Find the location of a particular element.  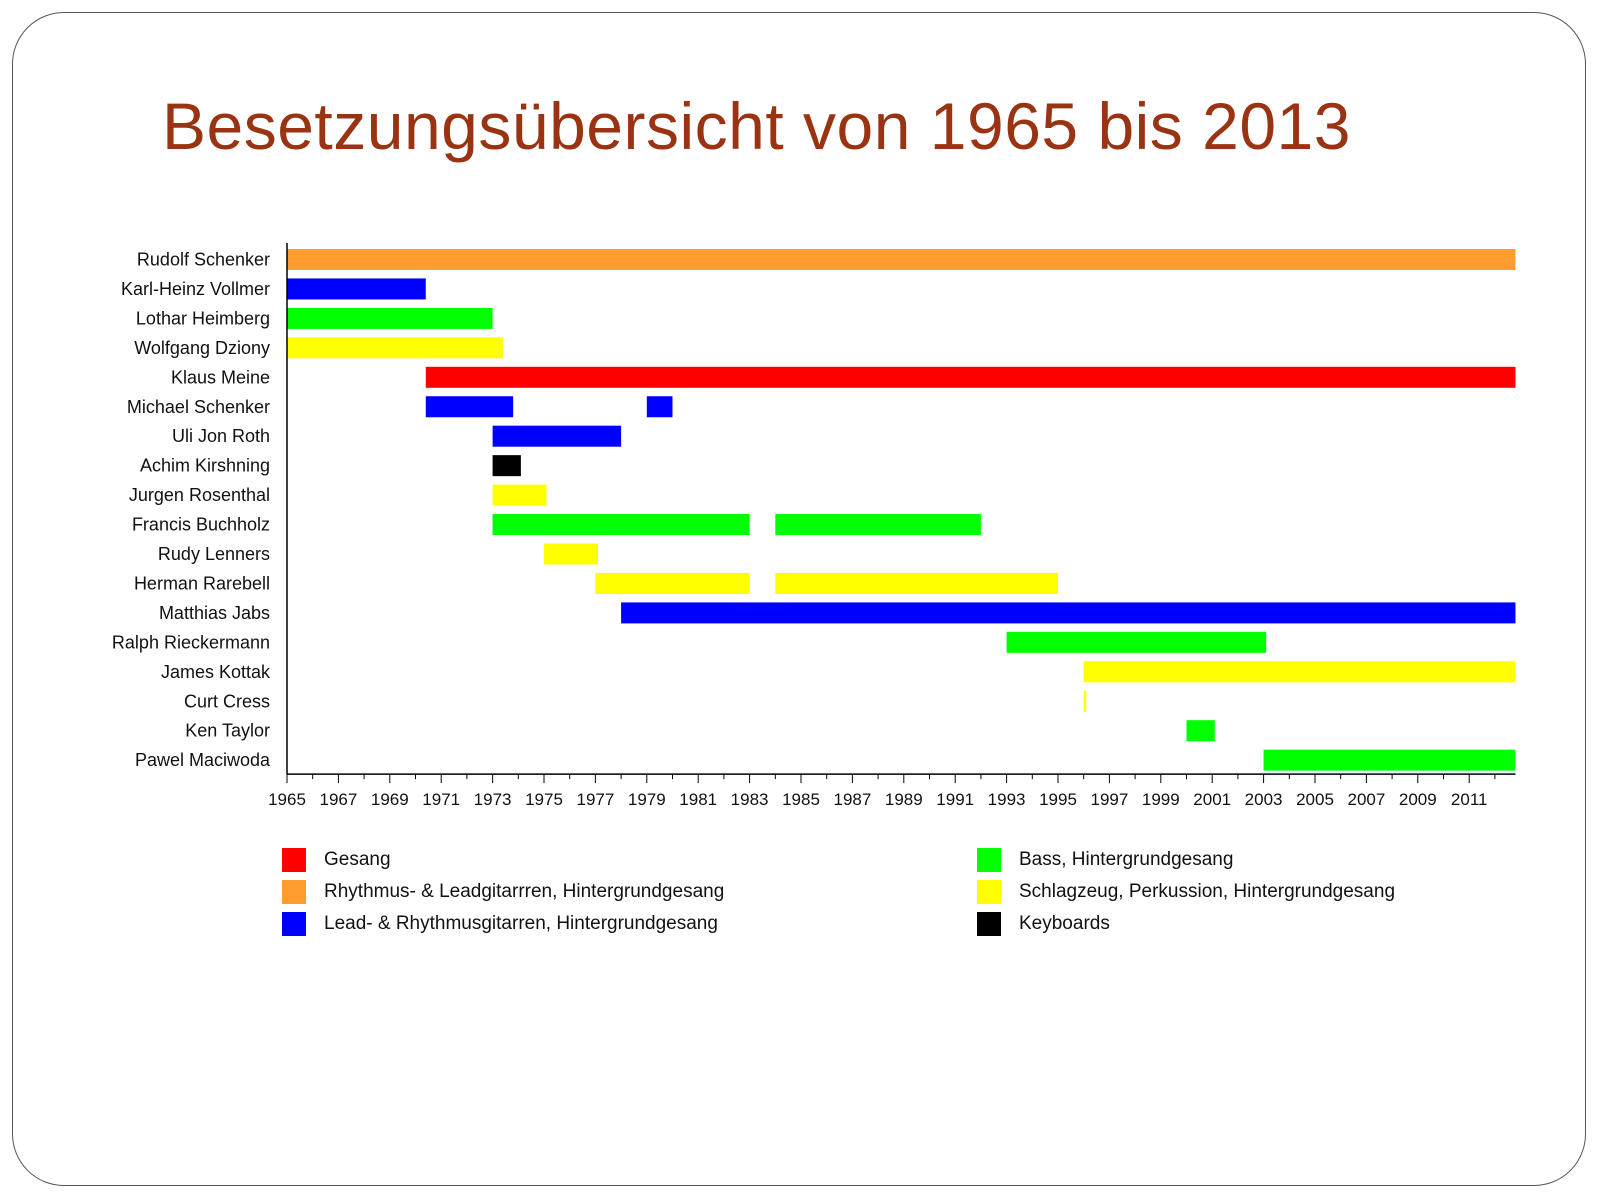

x-tick-label: 2009 is located at coordinates (1418, 799).